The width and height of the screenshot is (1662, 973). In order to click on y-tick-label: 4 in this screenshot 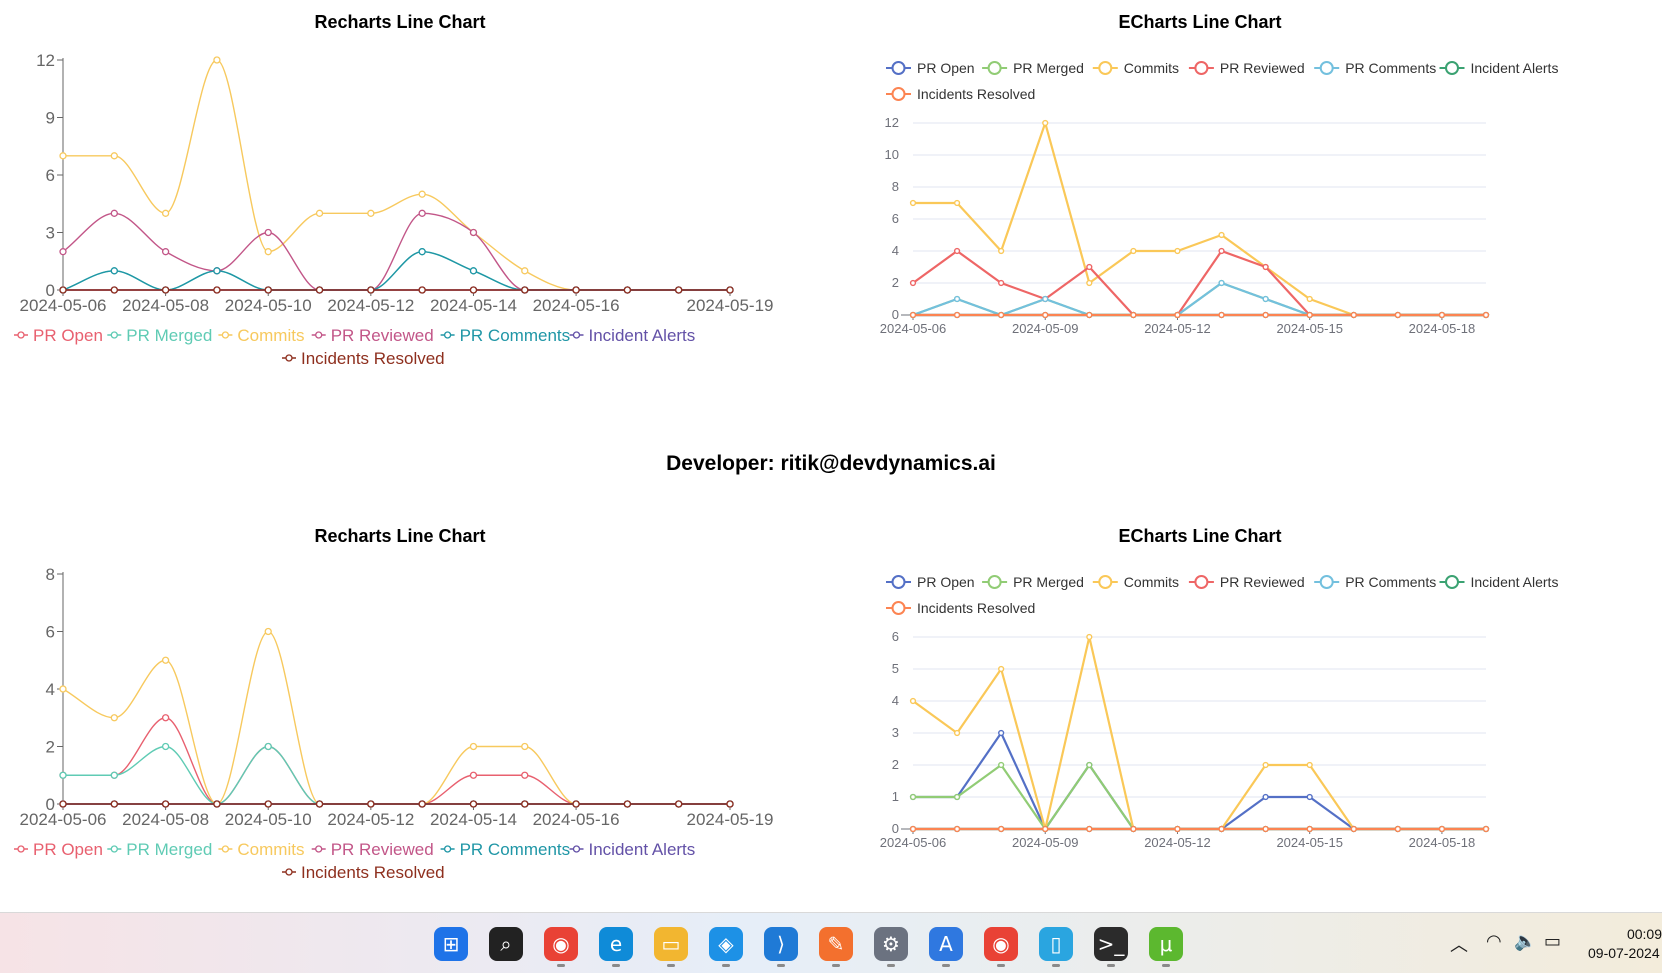, I will do `click(50, 689)`.